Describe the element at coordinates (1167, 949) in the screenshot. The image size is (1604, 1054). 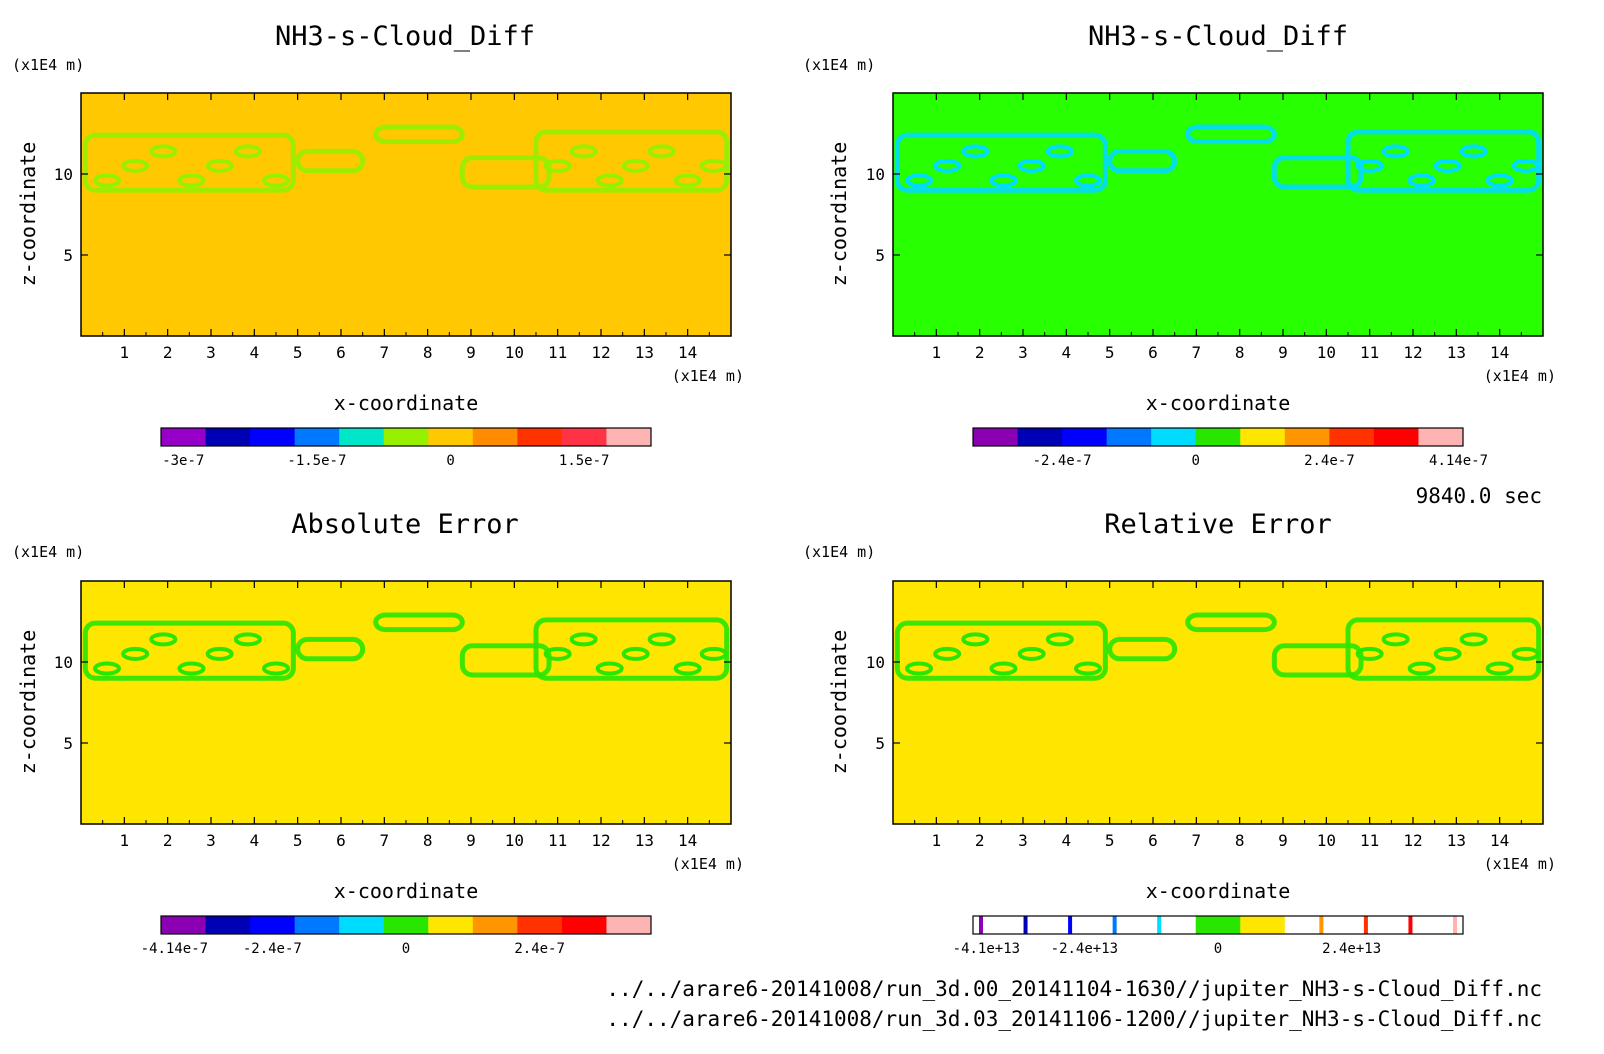
I see `colorbar-labels: -4.1e+13 -2.4e+13 0 2.4e+13` at that location.